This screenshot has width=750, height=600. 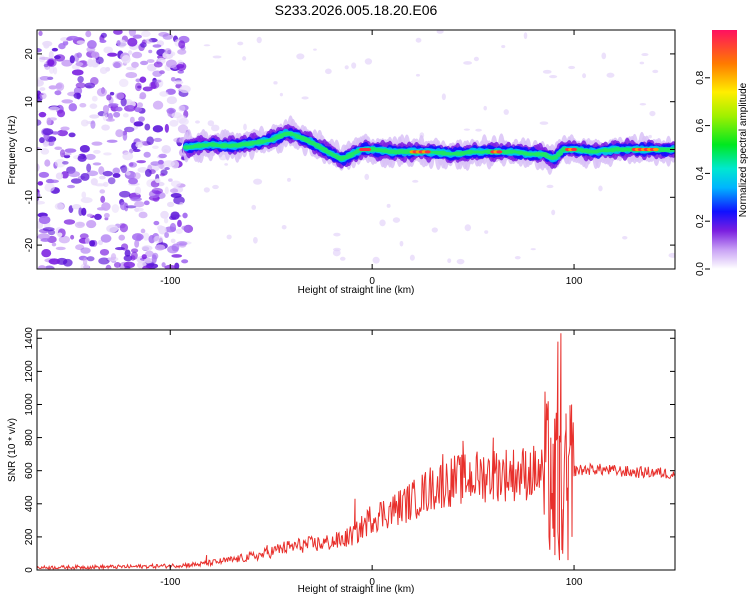 I want to click on y-tick-label: 1400, so click(x=29, y=338).